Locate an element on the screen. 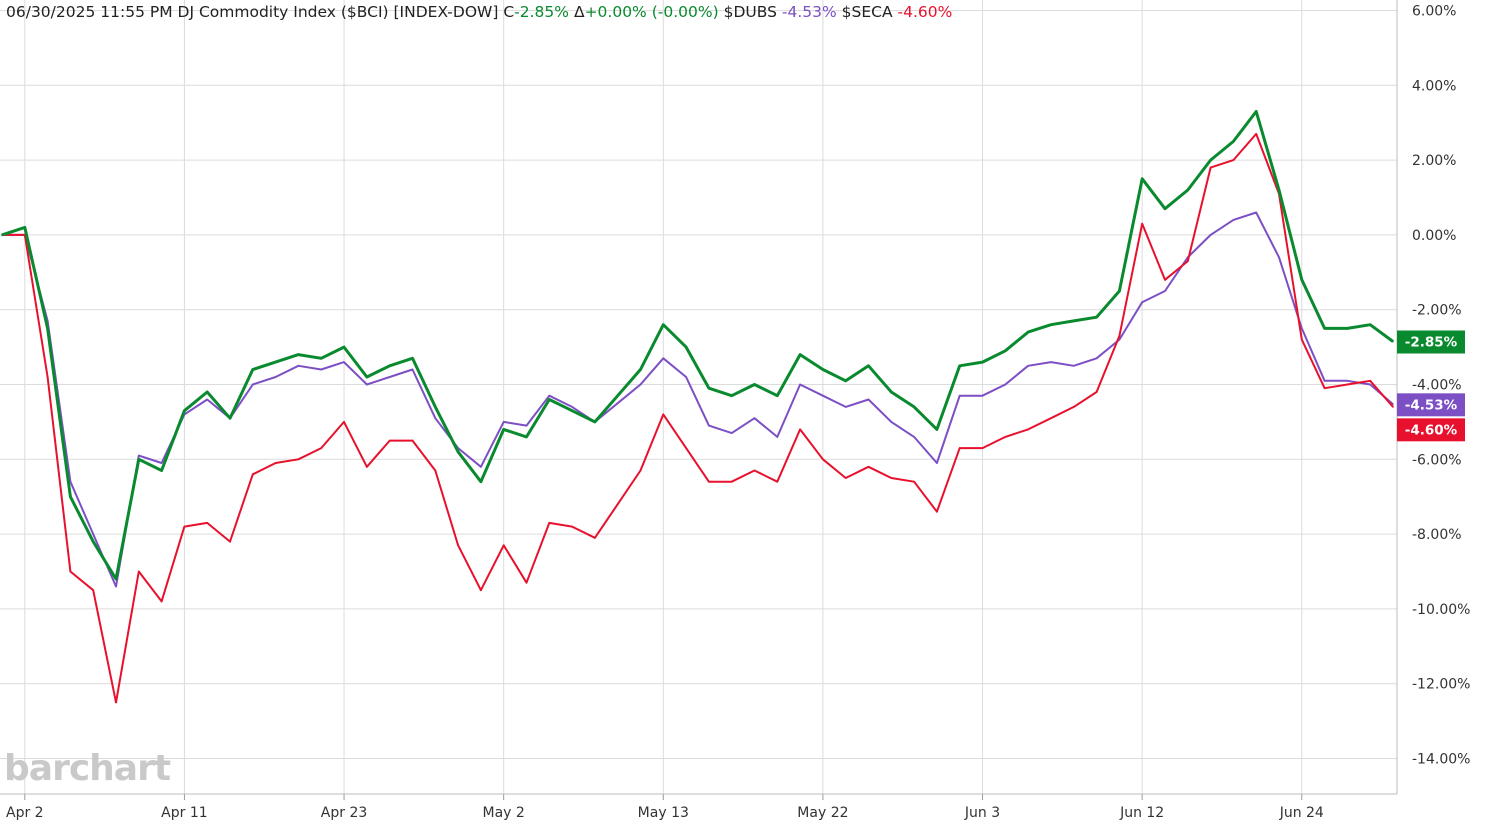 The height and width of the screenshot is (826, 1486). last-value-badge: -4.60% is located at coordinates (1431, 430).